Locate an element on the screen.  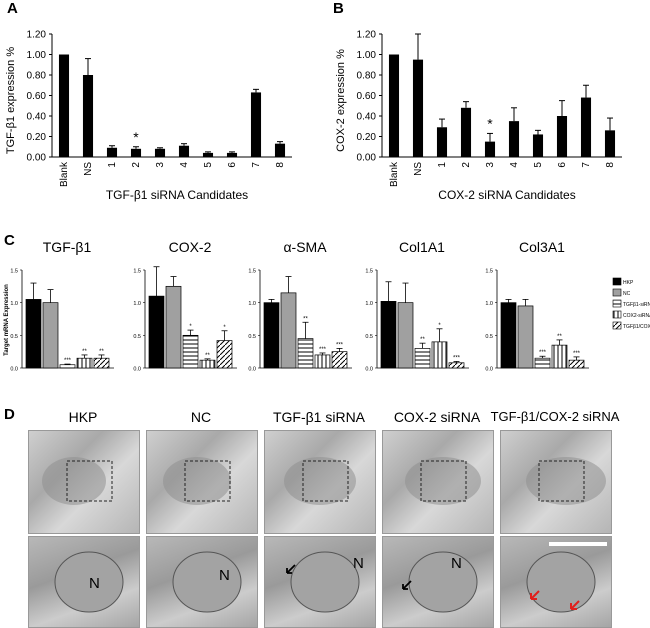
x-tick-label: 5 is located at coordinates (208, 165).